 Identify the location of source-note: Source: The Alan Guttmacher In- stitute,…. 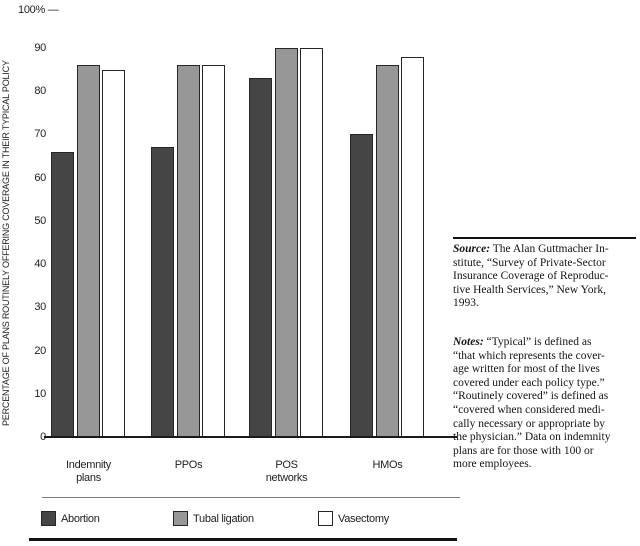
(546, 277).